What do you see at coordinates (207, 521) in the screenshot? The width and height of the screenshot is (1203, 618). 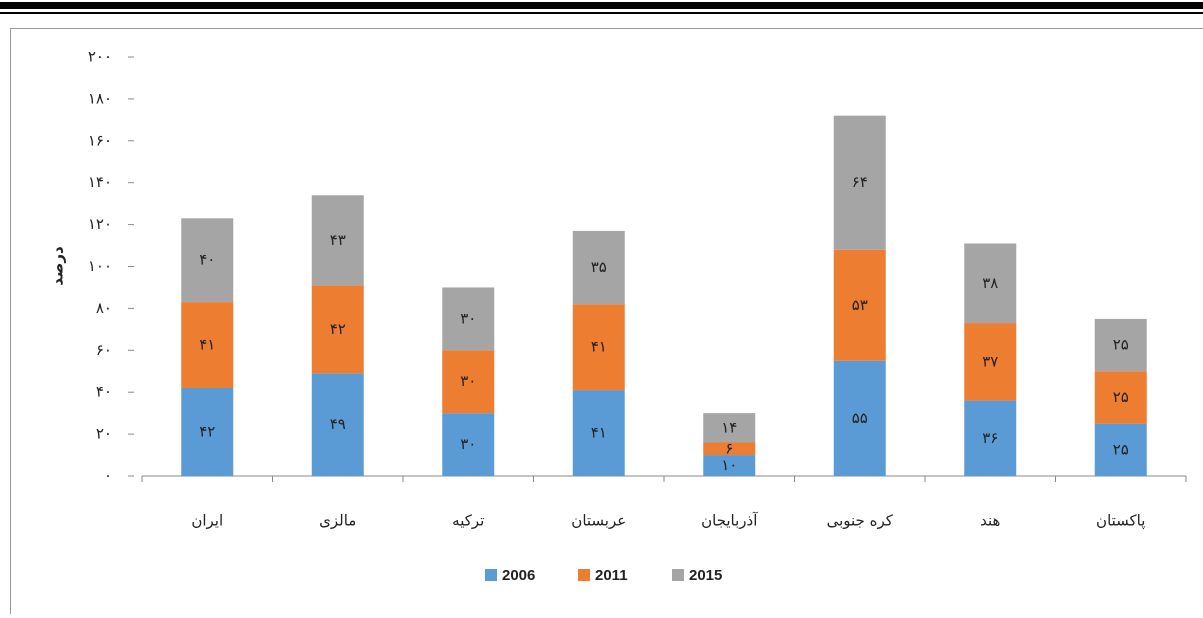 I see `x-tick-label: ایران` at bounding box center [207, 521].